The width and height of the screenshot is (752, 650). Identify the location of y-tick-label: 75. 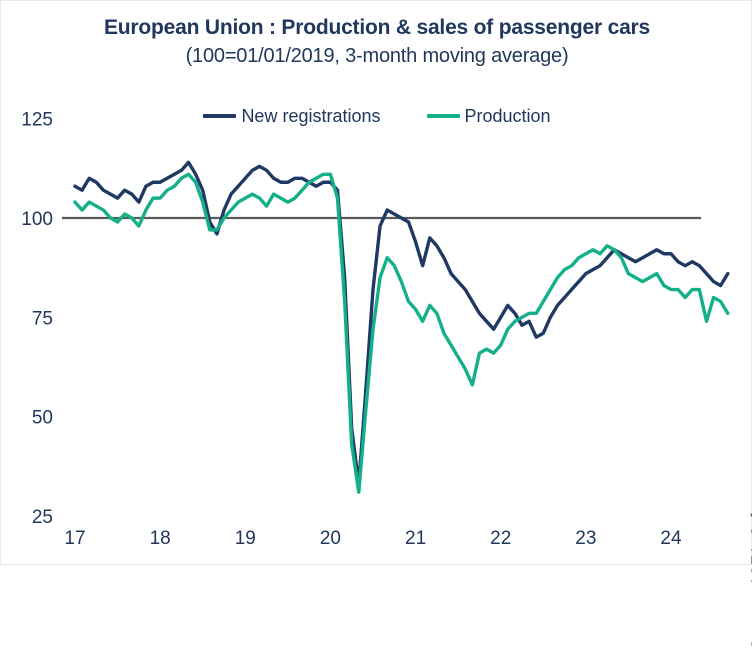
(42, 318).